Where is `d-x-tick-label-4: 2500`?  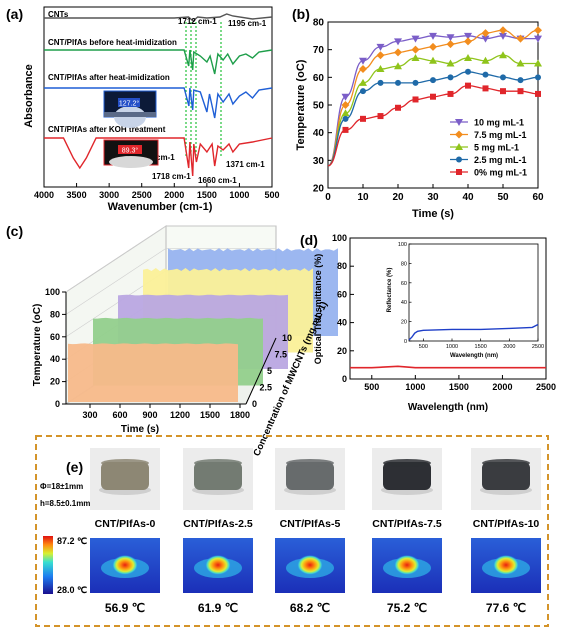
d-x-tick-label-4: 2500 is located at coordinates (546, 387).